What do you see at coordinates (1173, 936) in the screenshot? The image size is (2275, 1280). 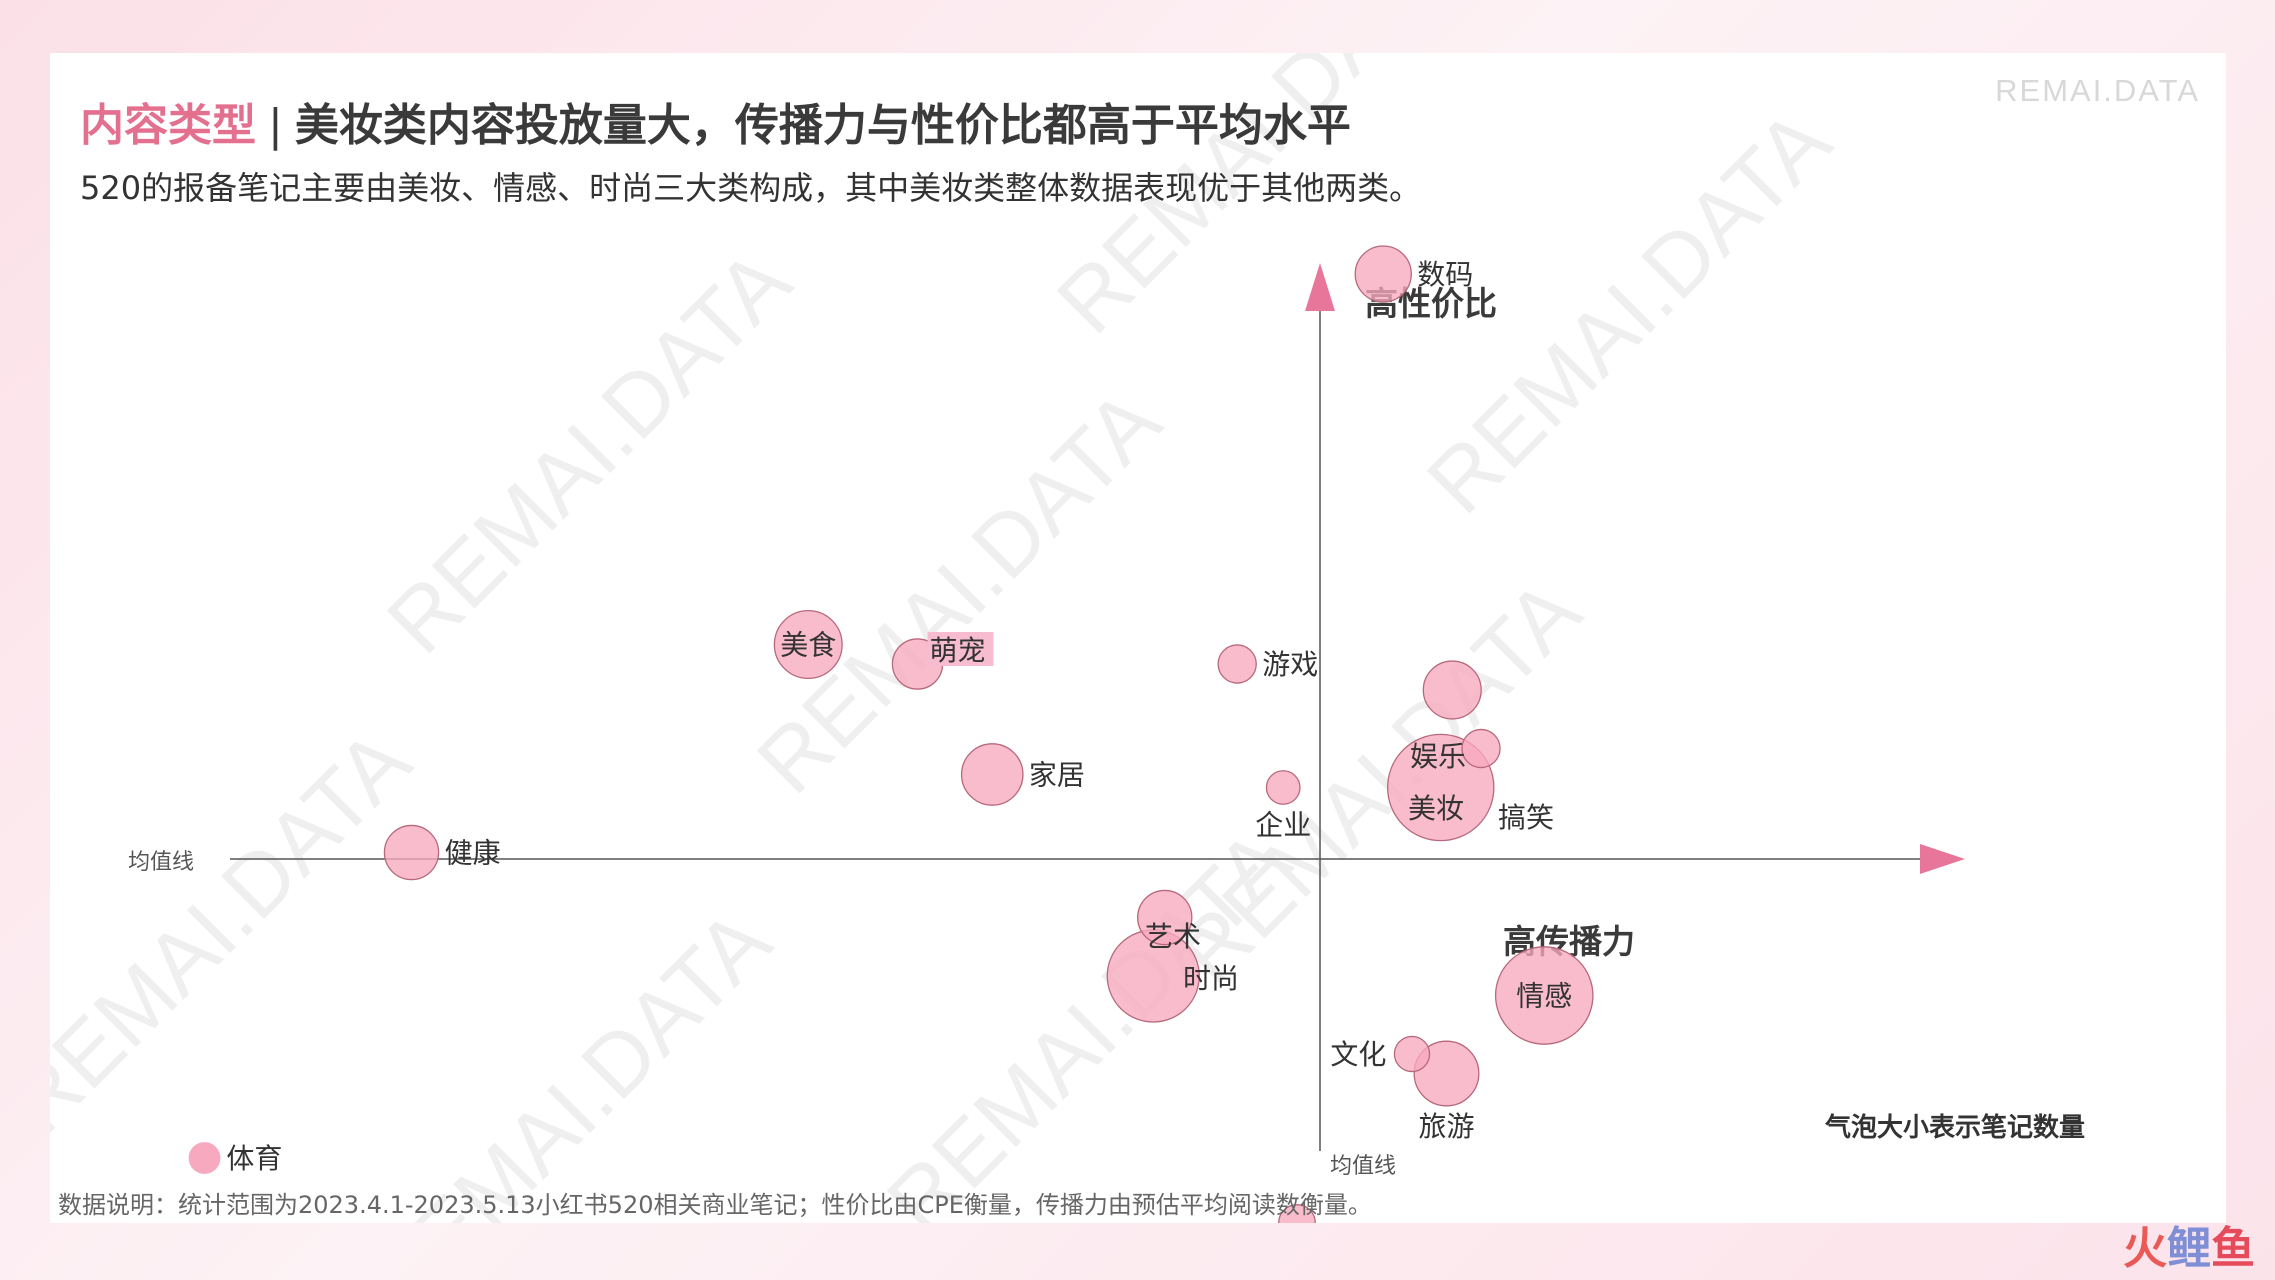 I see `bubble-label-12: 艺术` at bounding box center [1173, 936].